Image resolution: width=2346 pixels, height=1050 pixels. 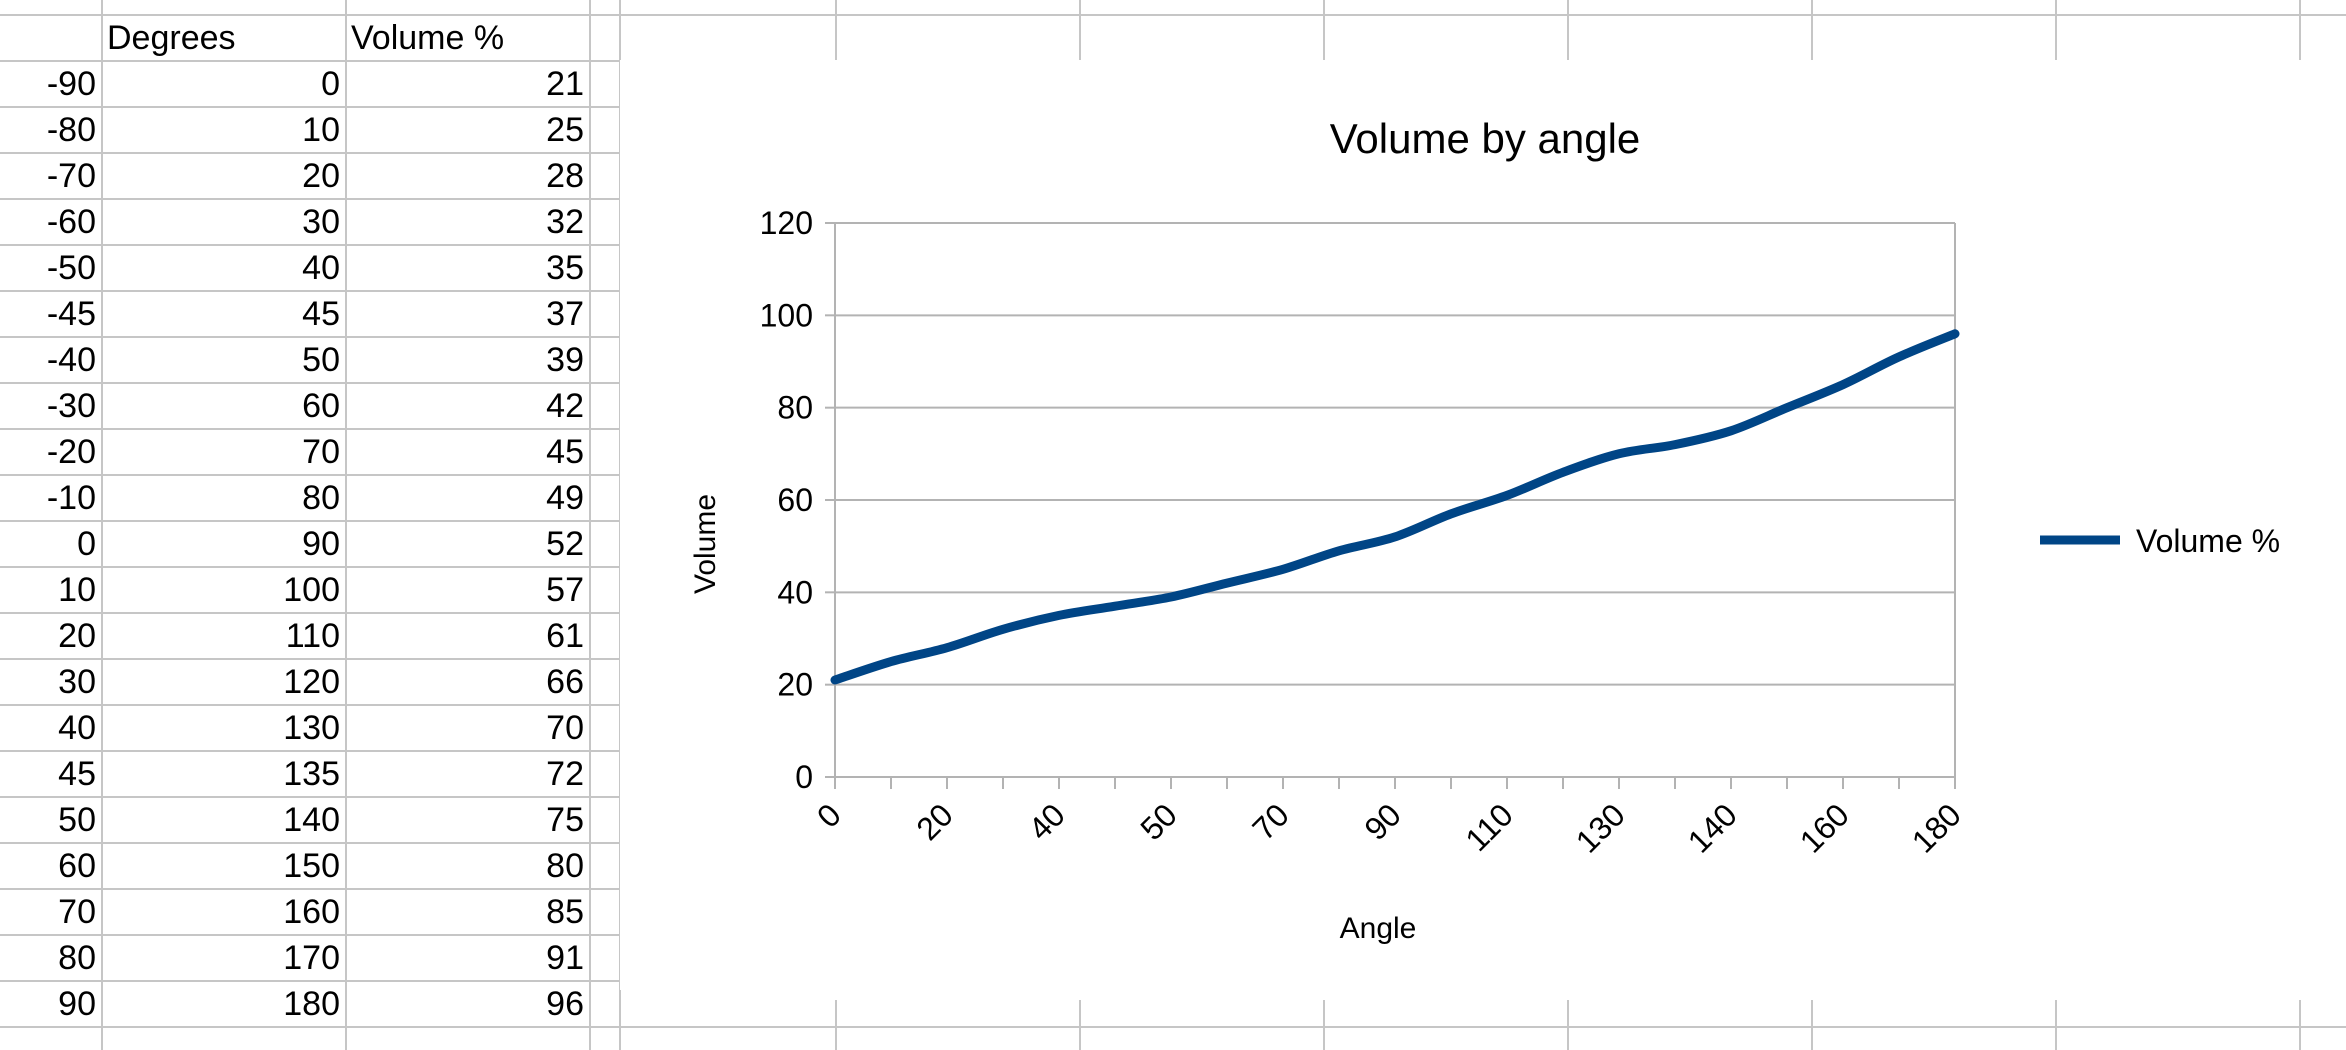 What do you see at coordinates (1485, 138) in the screenshot?
I see `chart-title: Volume by angle` at bounding box center [1485, 138].